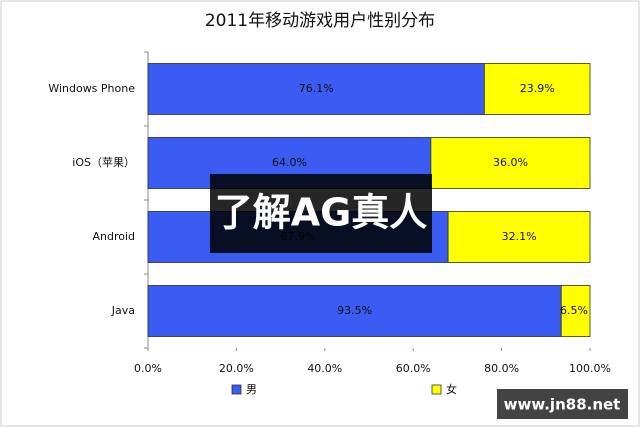  I want to click on value-label: 23.9%, so click(537, 88).